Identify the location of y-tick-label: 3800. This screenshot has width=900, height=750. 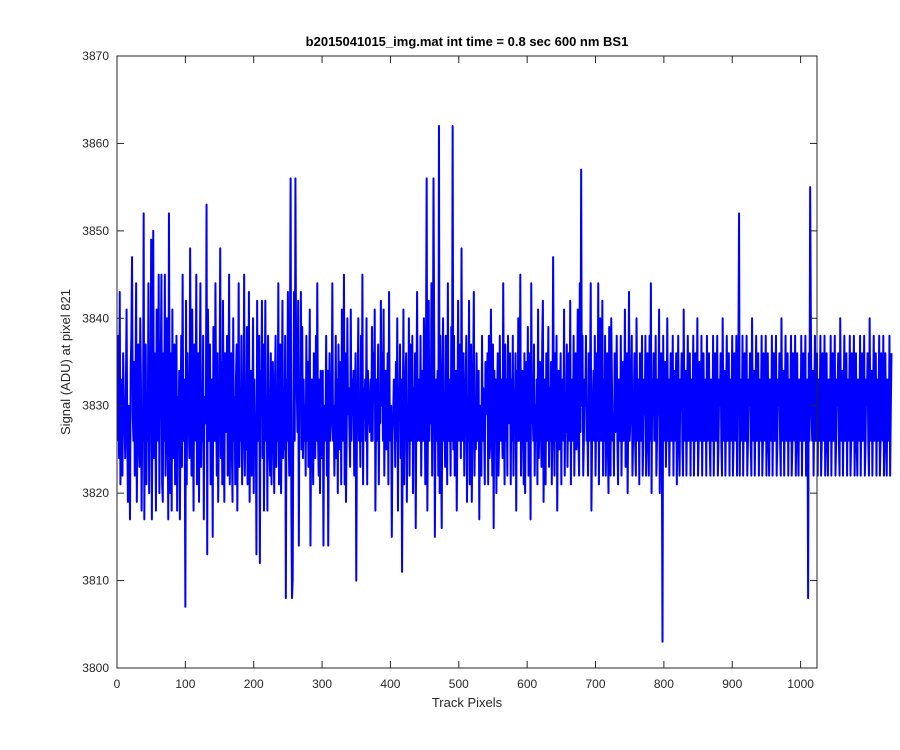
(95, 668).